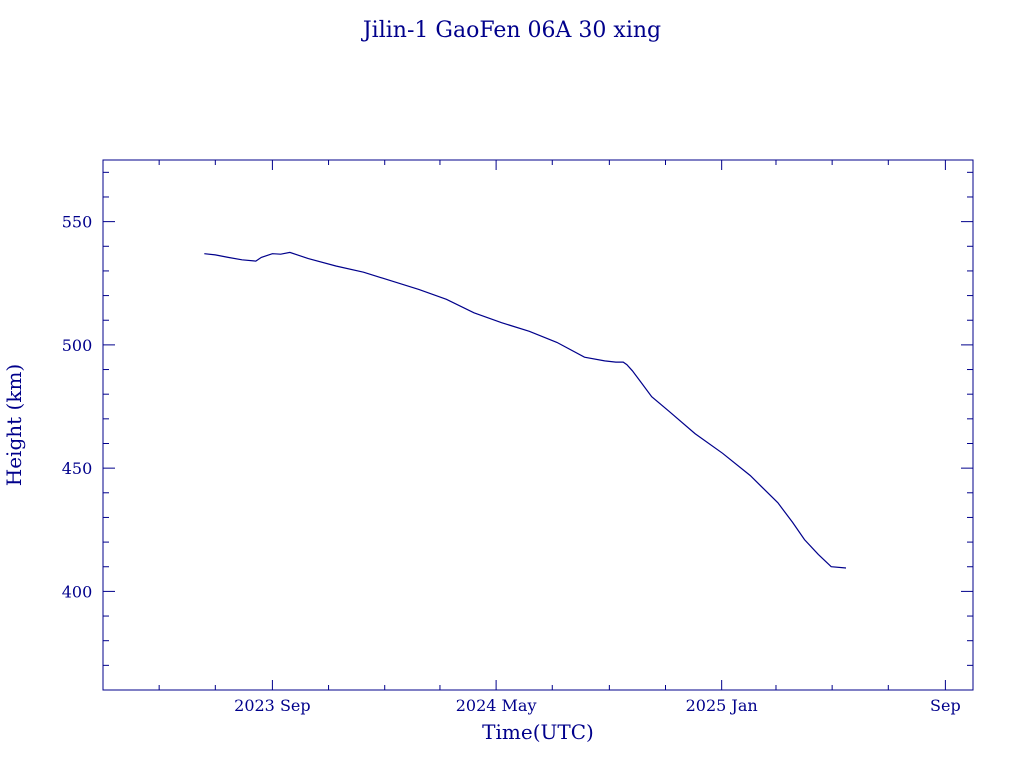 The width and height of the screenshot is (1024, 768). Describe the element at coordinates (77, 345) in the screenshot. I see `y-tick-label: 500` at that location.